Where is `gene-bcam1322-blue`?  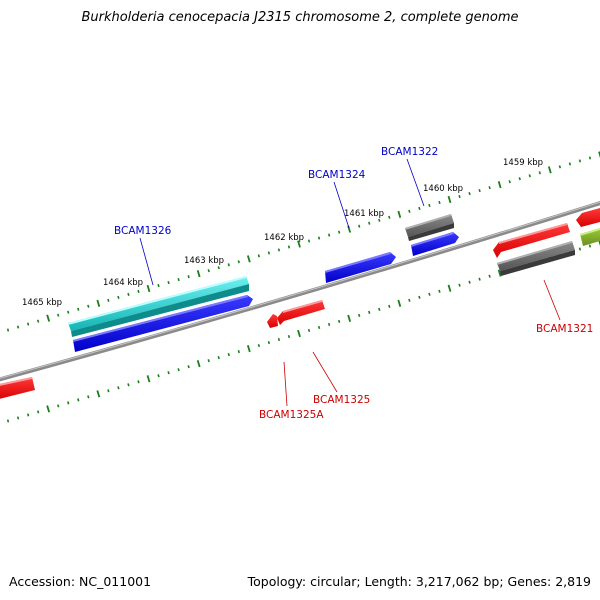
gene-bcam1322-blue is located at coordinates (435, 244).